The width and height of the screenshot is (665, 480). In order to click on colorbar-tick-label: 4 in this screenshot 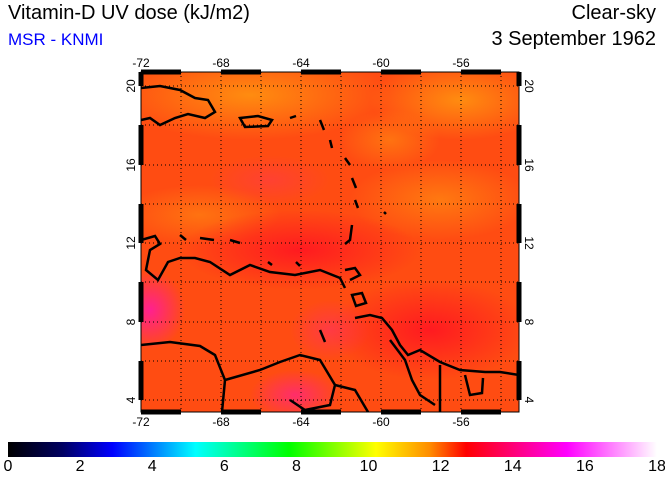, I will do `click(152, 466)`.